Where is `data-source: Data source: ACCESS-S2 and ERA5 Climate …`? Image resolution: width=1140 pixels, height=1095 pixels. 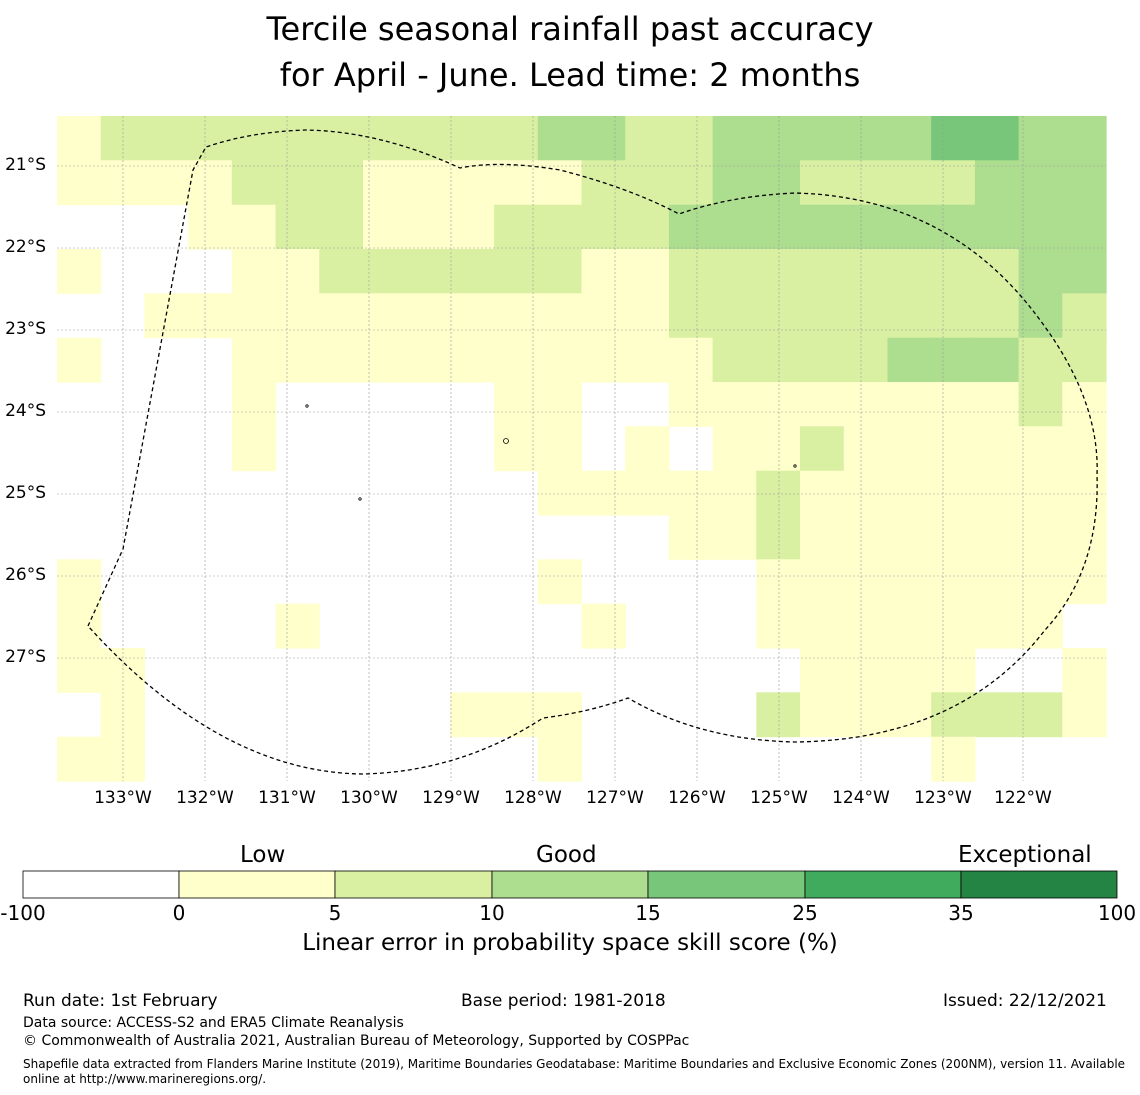
data-source: Data source: ACCESS-S2 and ERA5 Climate … is located at coordinates (213, 1023).